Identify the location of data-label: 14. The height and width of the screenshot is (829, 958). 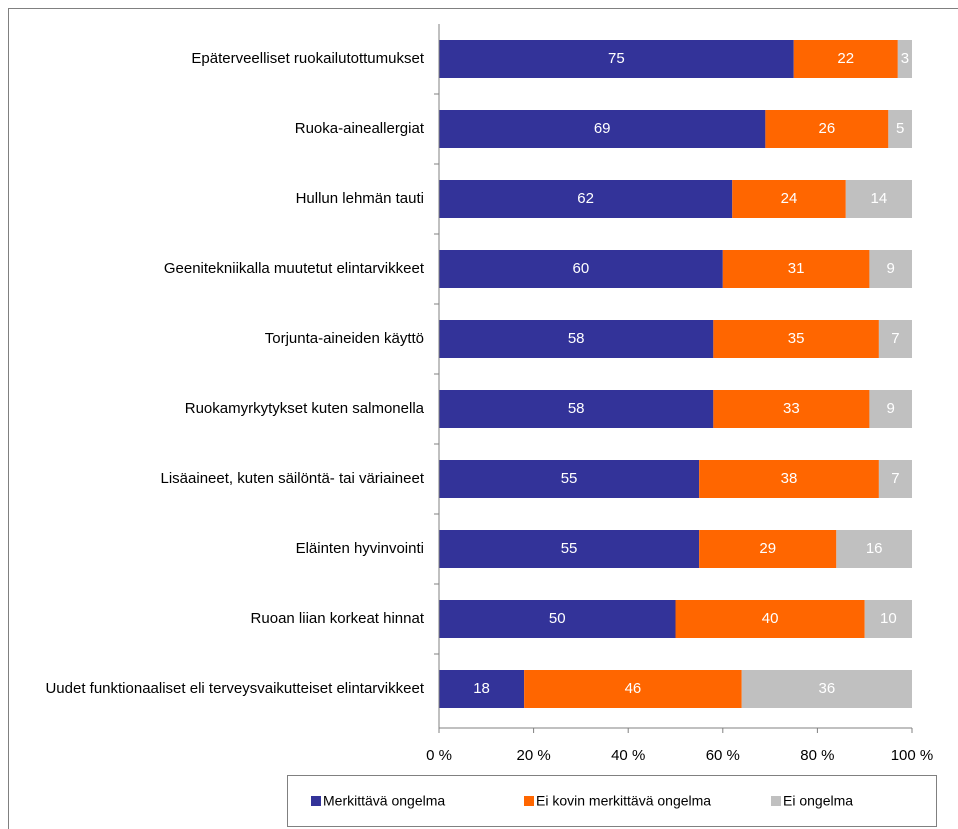
(879, 198).